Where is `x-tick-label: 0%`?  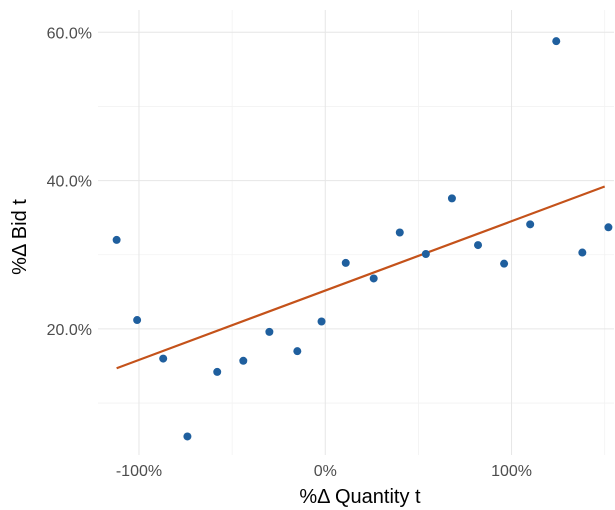 x-tick-label: 0% is located at coordinates (325, 471).